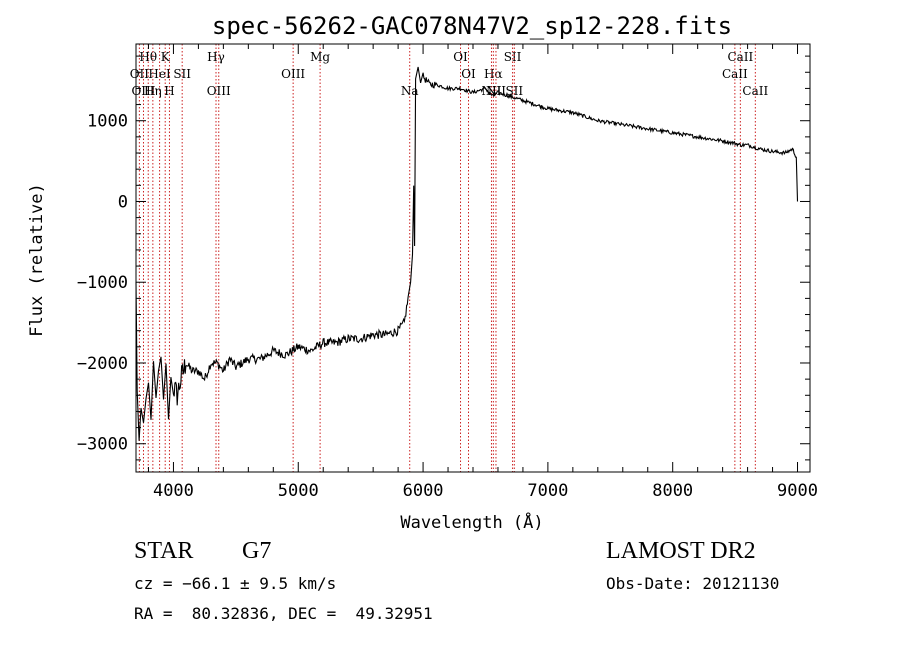 The image size is (900, 649). I want to click on chart-title: spec-56262-GAC078N47V2_sp12-228.fits, so click(472, 26).